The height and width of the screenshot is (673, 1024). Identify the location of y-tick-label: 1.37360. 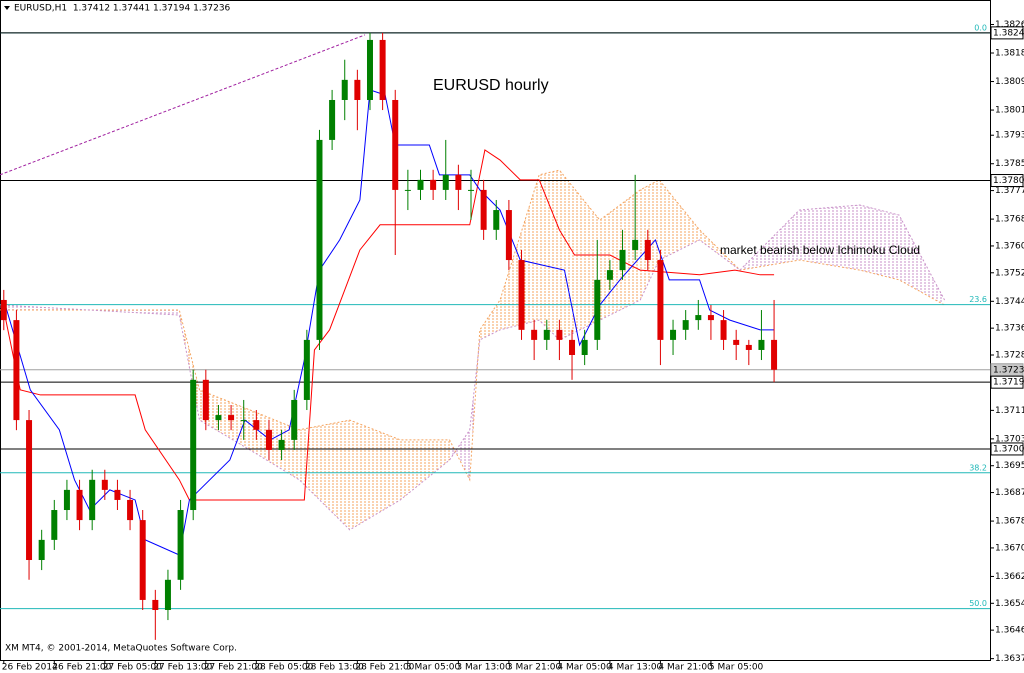
(1009, 329).